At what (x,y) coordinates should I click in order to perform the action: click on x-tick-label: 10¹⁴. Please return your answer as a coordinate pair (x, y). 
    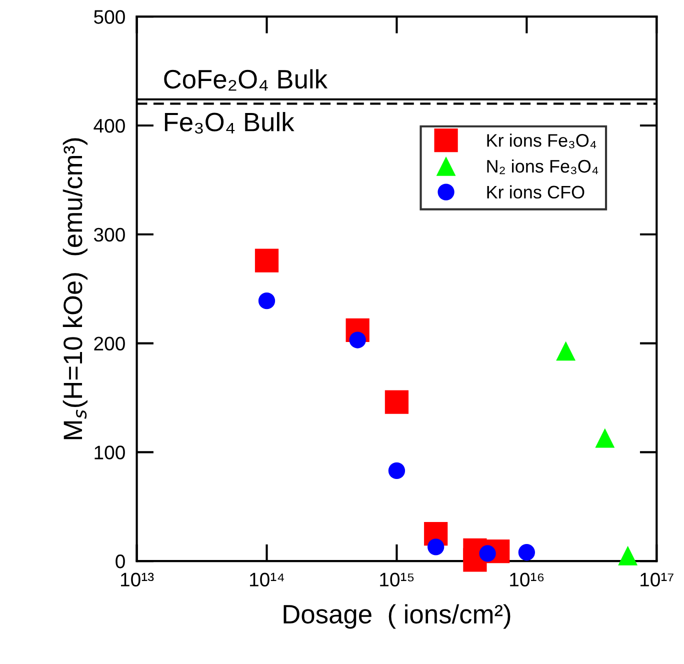
    Looking at the image, I should click on (267, 579).